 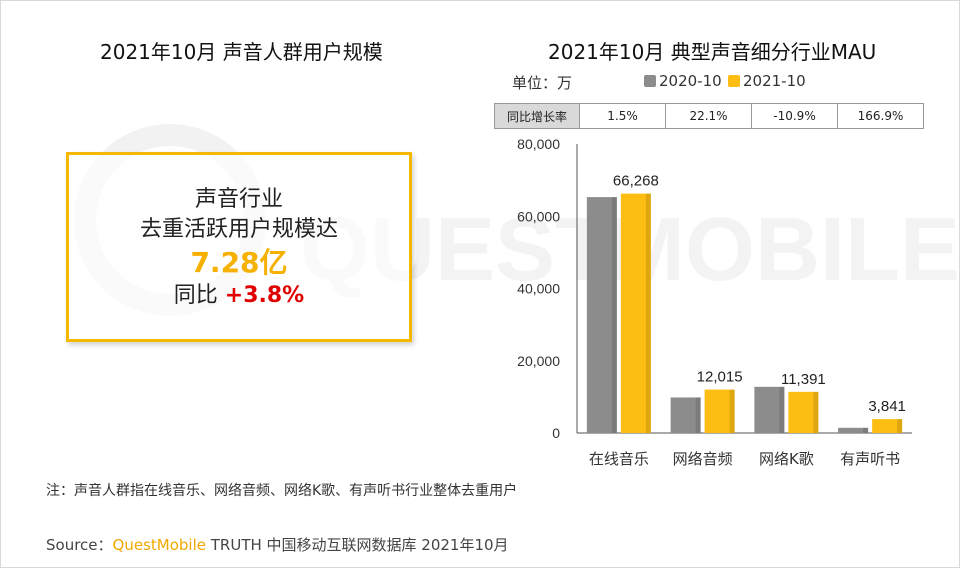 I want to click on growth-rate-table: 同比增长率 1.5% 22.1% -10.9% 166.9%, so click(x=709, y=116).